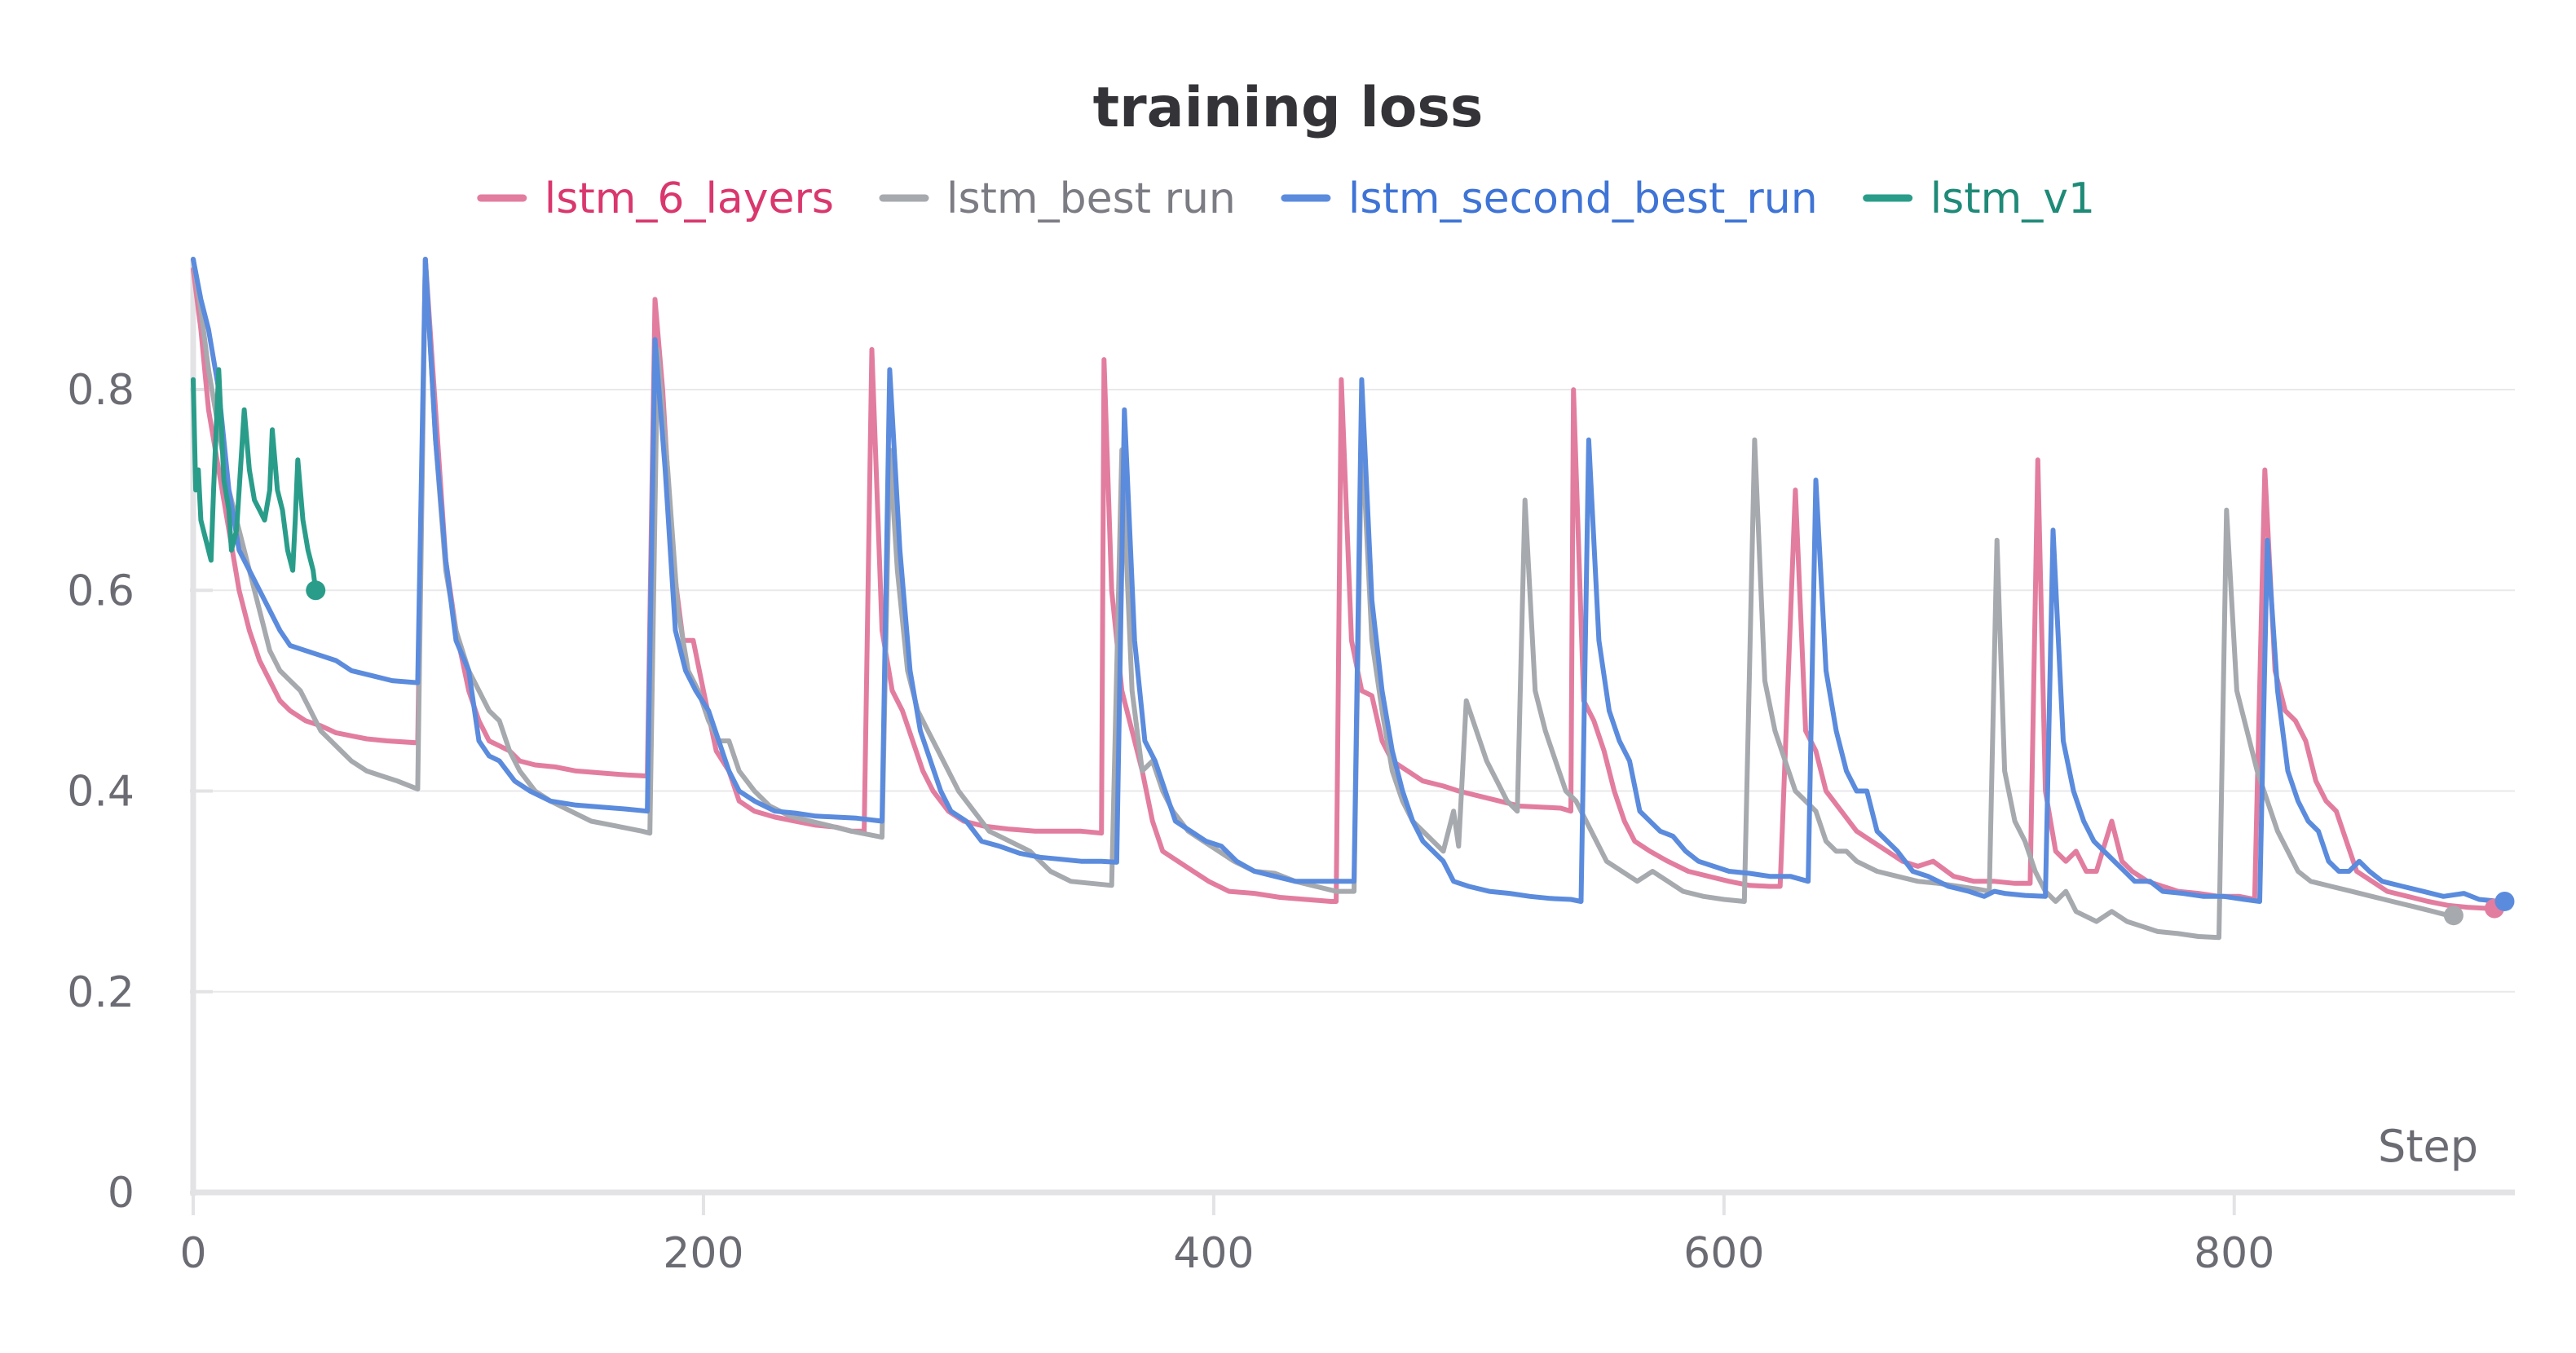 The image size is (2576, 1353). I want to click on legend-item: lstm_v1, so click(1979, 198).